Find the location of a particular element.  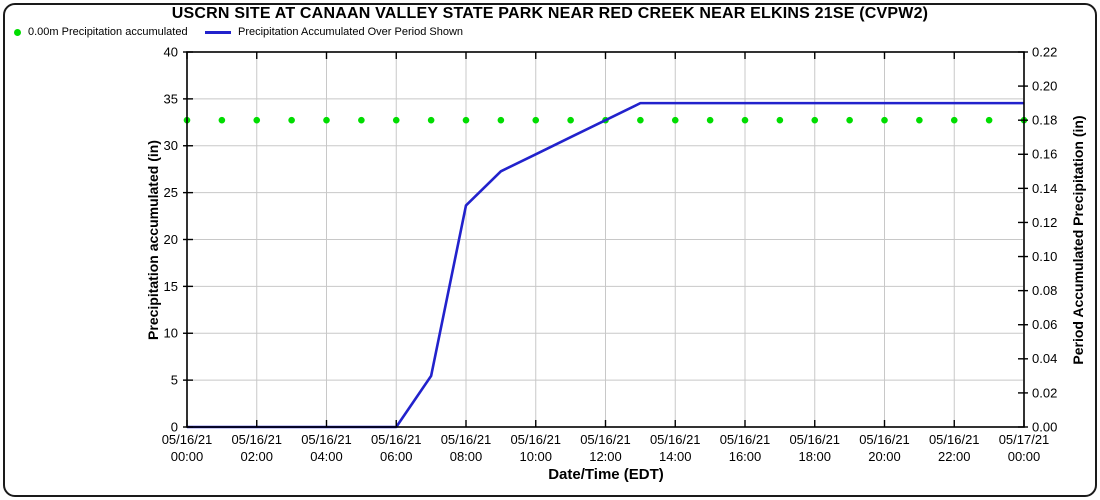

x-tick-label-time: 20:00 is located at coordinates (884, 456).